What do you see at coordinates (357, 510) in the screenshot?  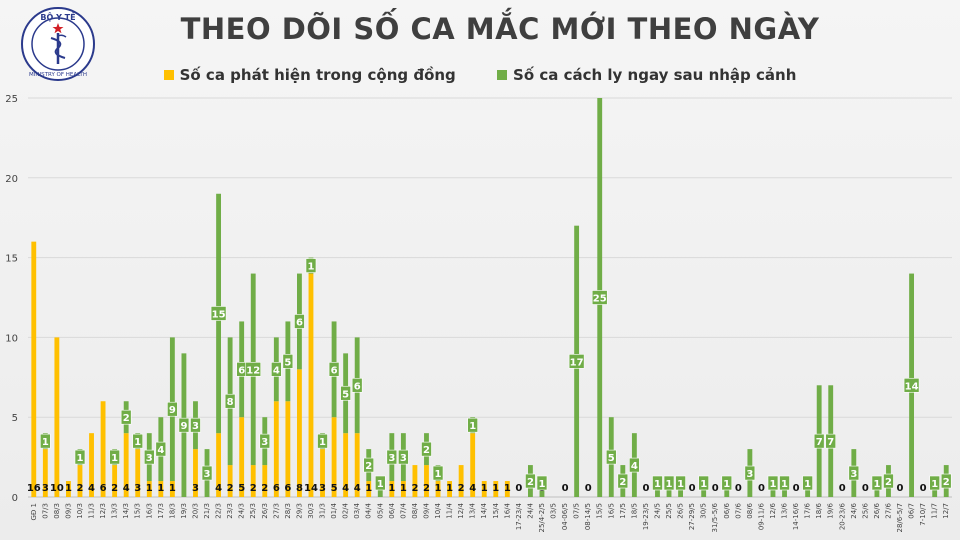 I see `x-tick-label: 03/4` at bounding box center [357, 510].